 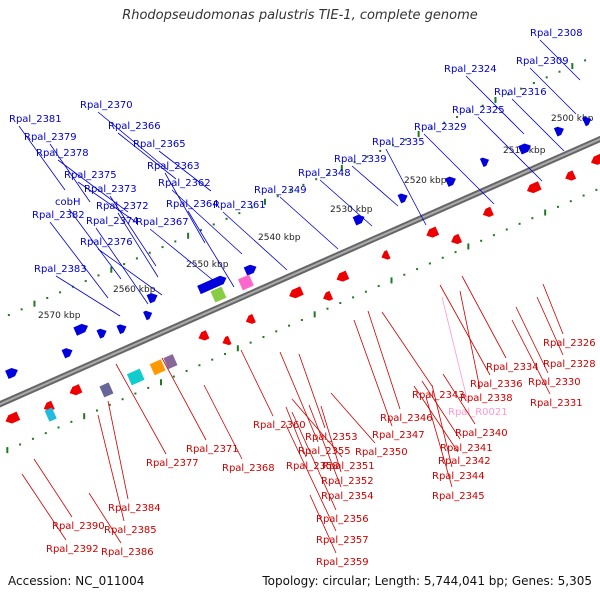 What do you see at coordinates (440, 127) in the screenshot?
I see `gene-label-top: Rpal_2329` at bounding box center [440, 127].